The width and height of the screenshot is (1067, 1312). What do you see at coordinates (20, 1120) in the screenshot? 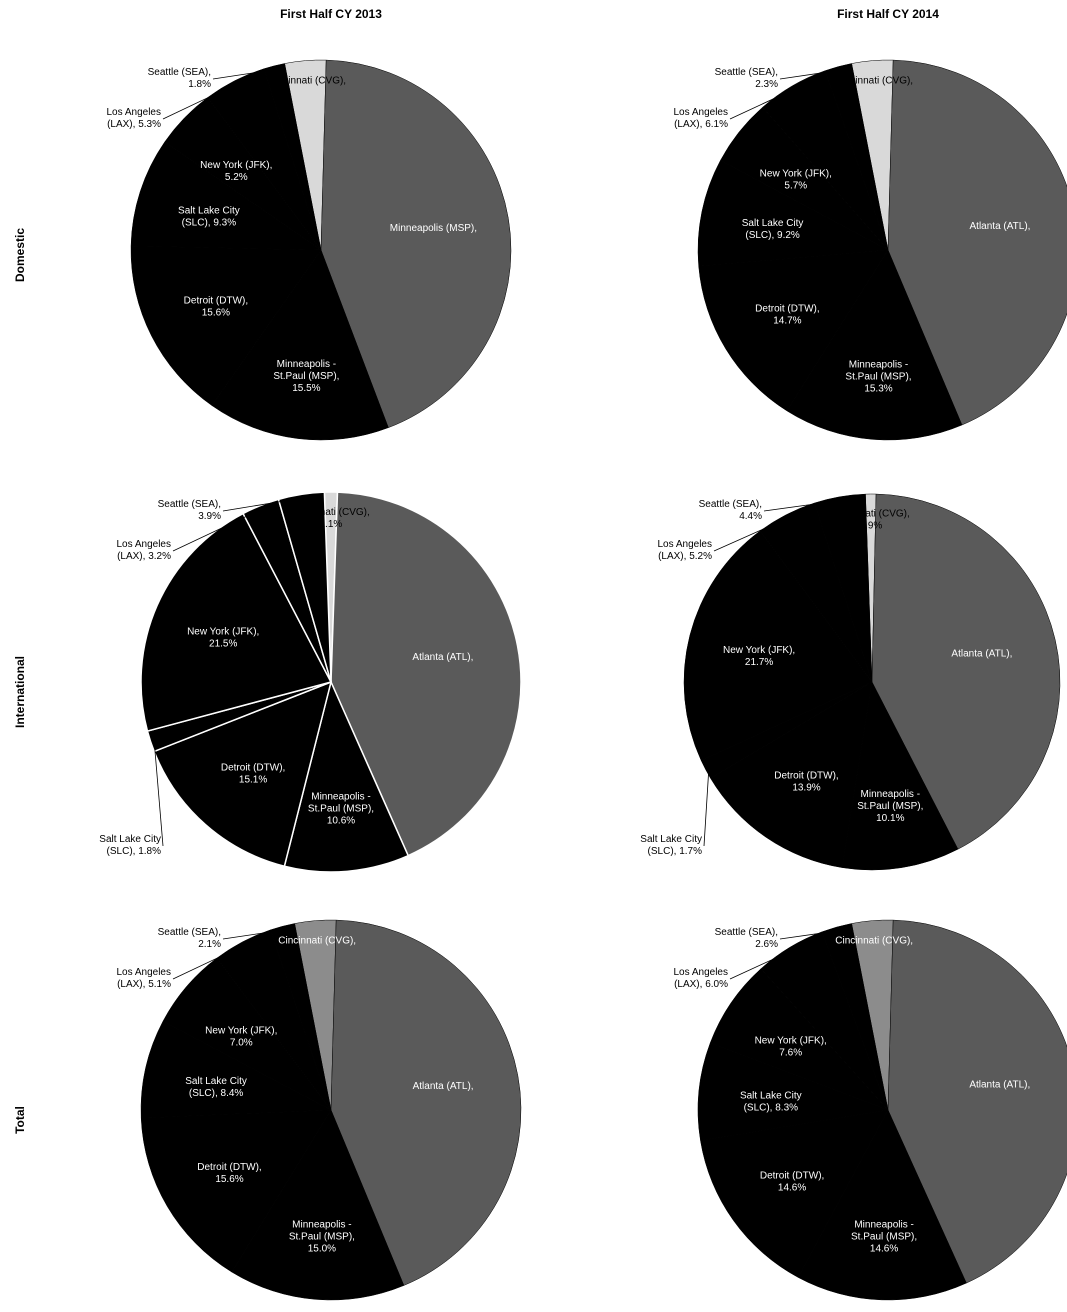
I see `row-title-total: Total` at bounding box center [20, 1120].